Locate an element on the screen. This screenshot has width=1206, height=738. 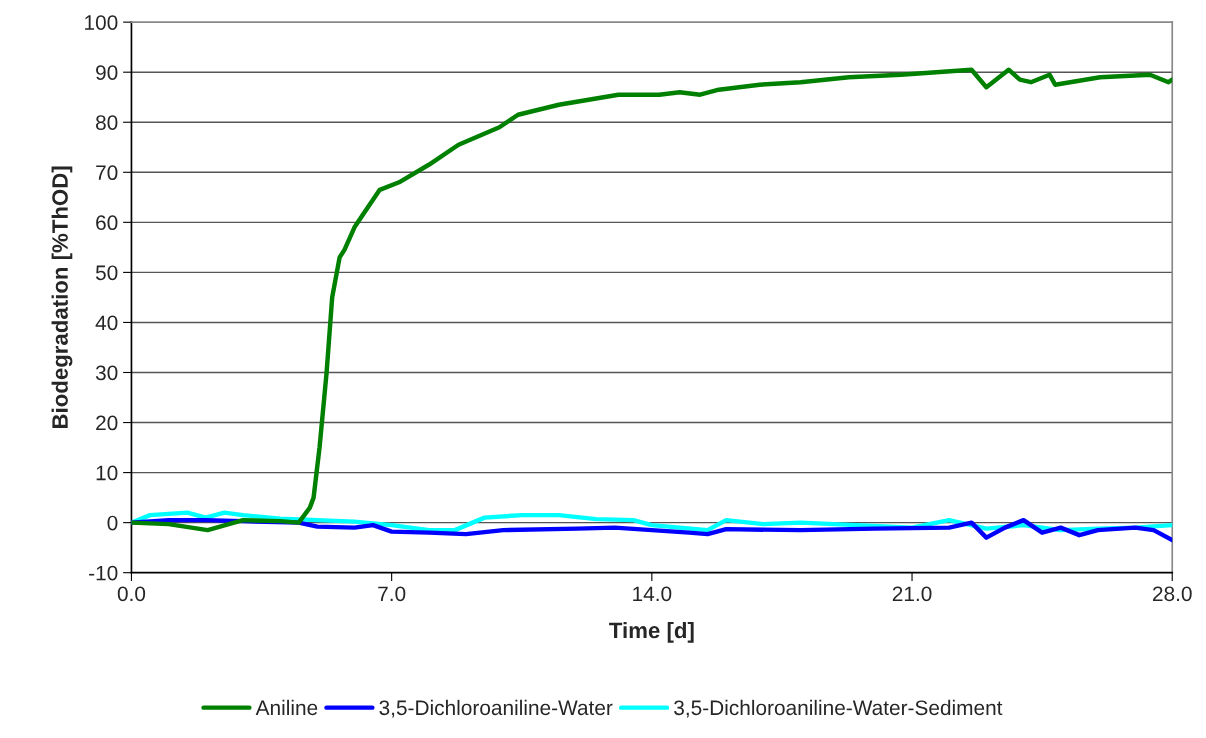
y-tick-label: 10 is located at coordinates (107, 473).